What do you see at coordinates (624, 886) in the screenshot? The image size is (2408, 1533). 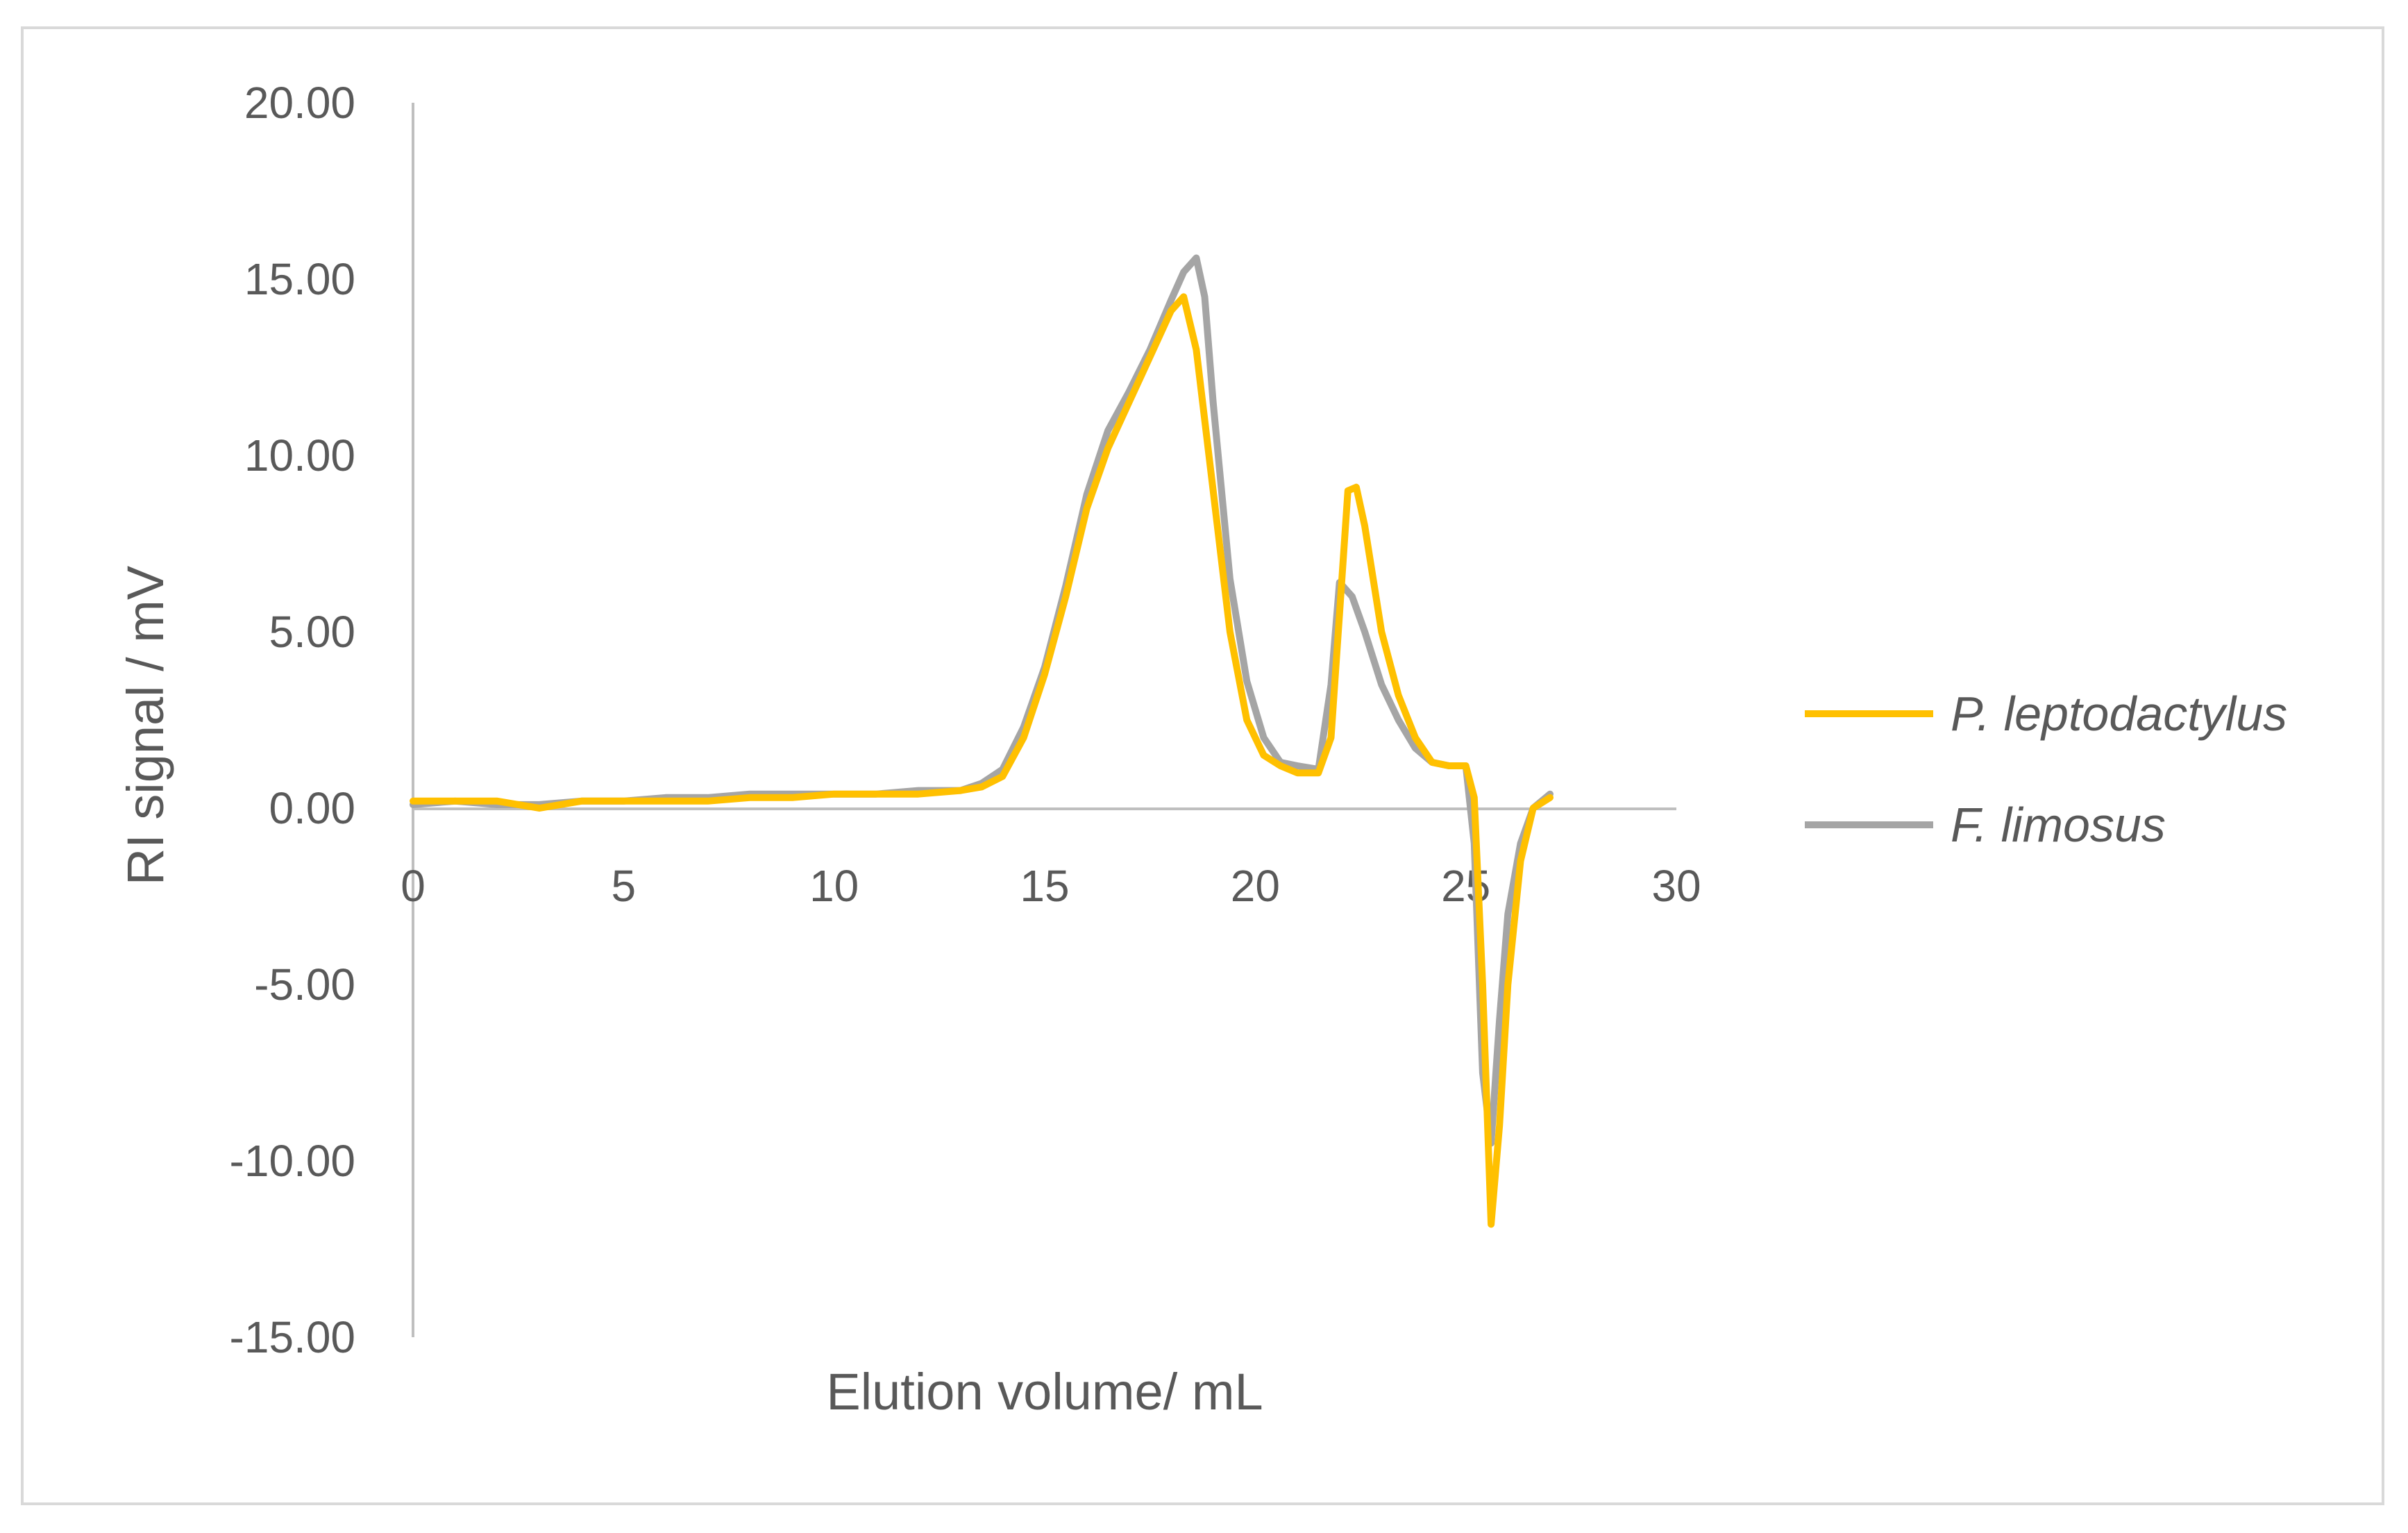 I see `x-tick-label: 5` at bounding box center [624, 886].